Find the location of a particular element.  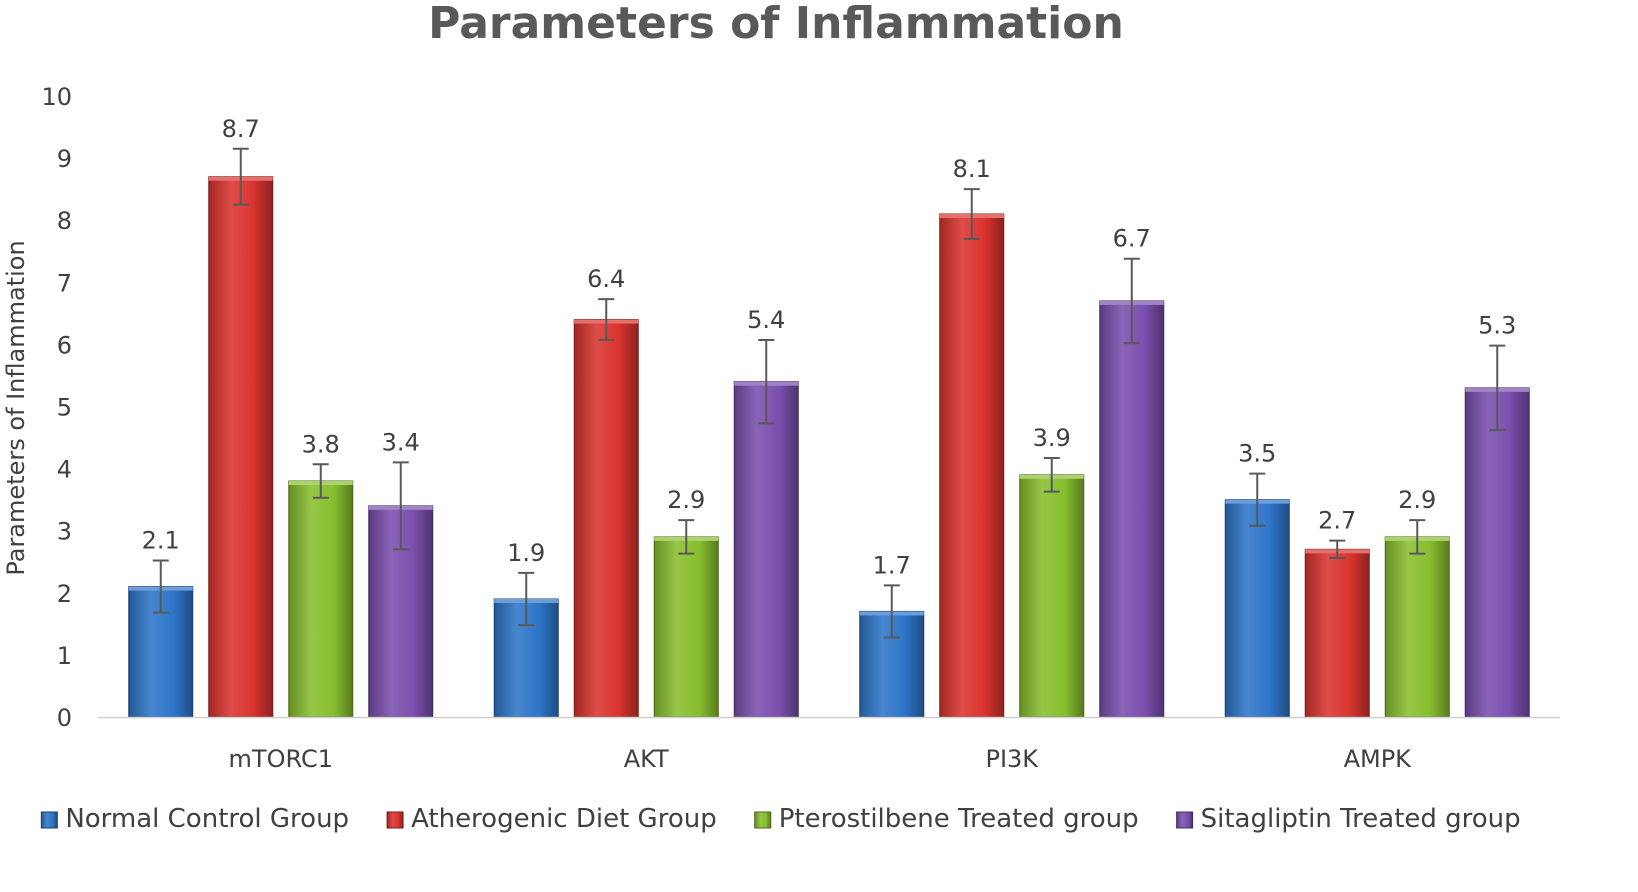

legend-label: Atherogenic Diet Group is located at coordinates (564, 819).